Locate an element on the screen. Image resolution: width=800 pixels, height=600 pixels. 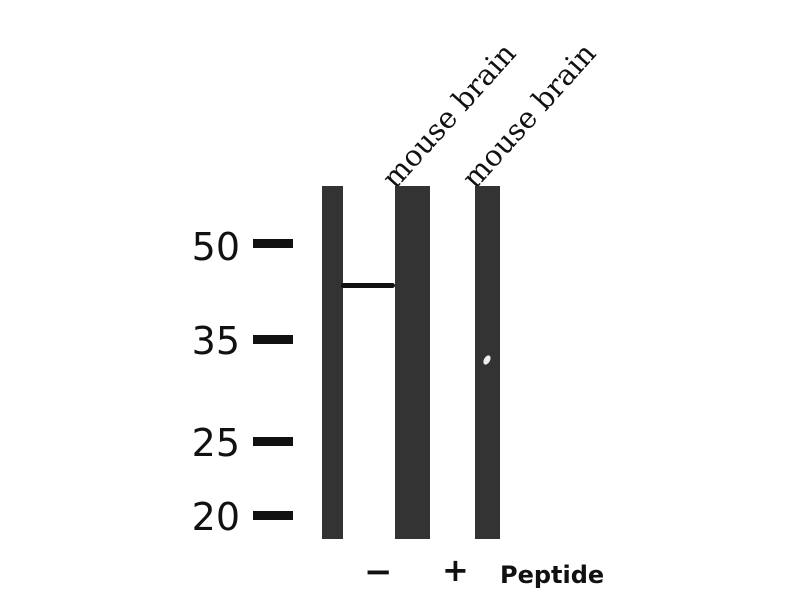
protein-band is located at coordinates (368, 285).